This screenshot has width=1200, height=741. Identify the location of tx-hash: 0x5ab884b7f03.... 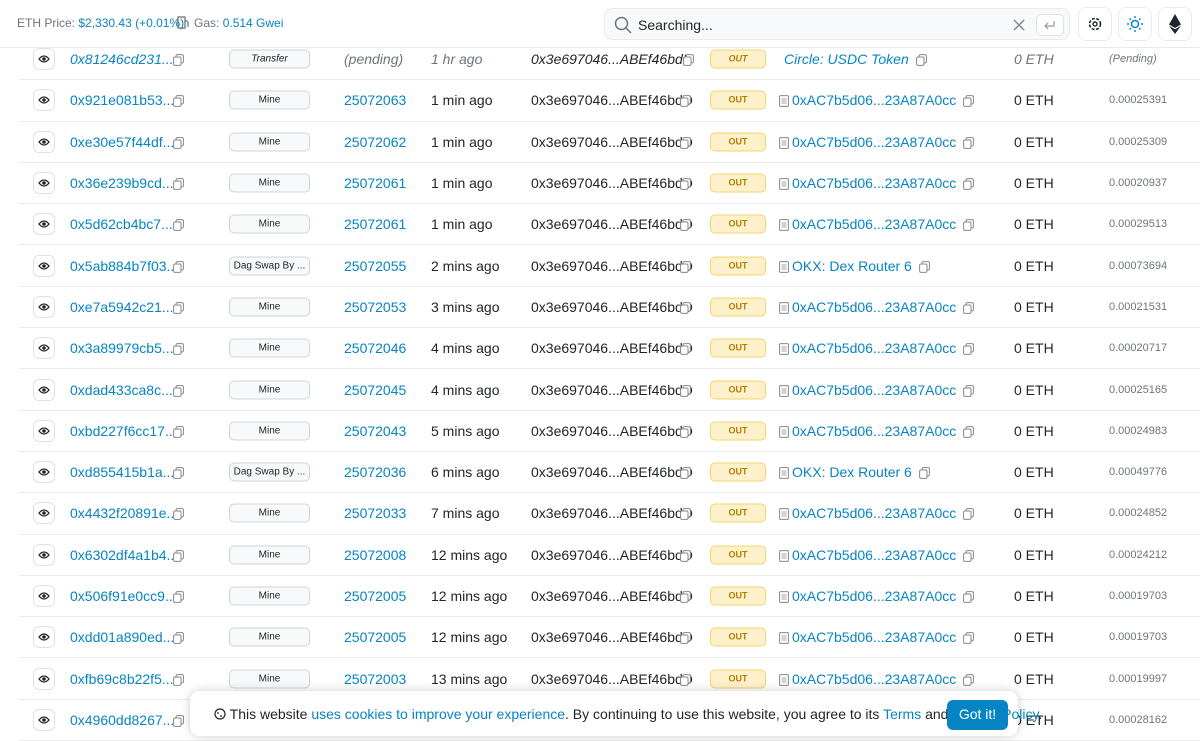
(124, 265).